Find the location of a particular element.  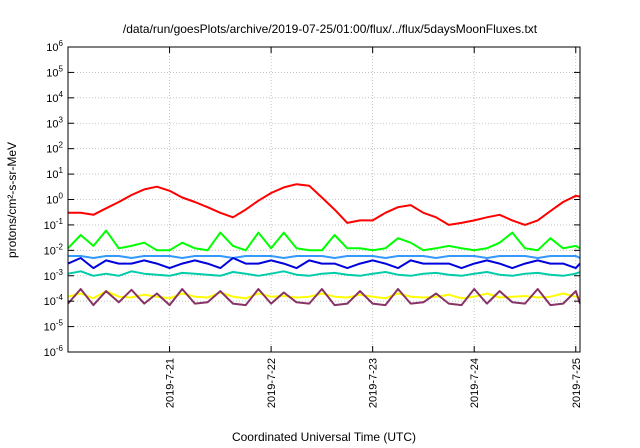

y-tick-label: 10⁶ is located at coordinates (54, 46).